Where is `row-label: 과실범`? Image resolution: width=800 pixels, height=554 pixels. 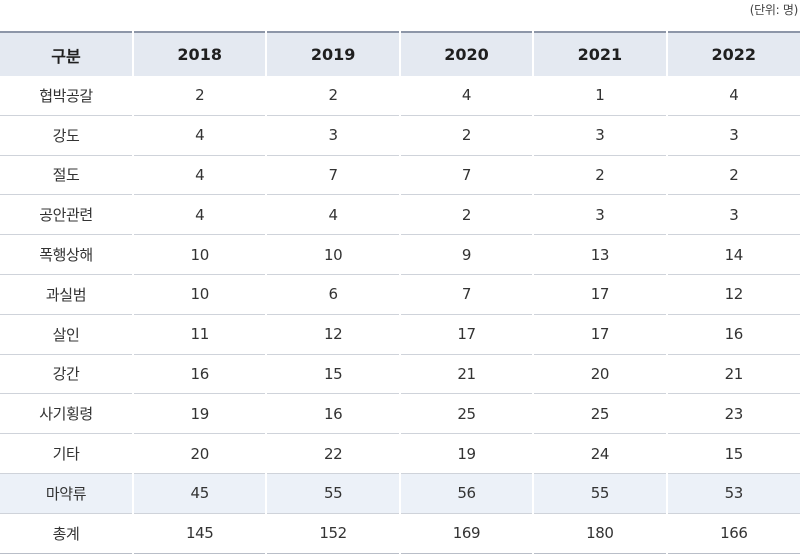
row-label: 과실범 is located at coordinates (66, 294).